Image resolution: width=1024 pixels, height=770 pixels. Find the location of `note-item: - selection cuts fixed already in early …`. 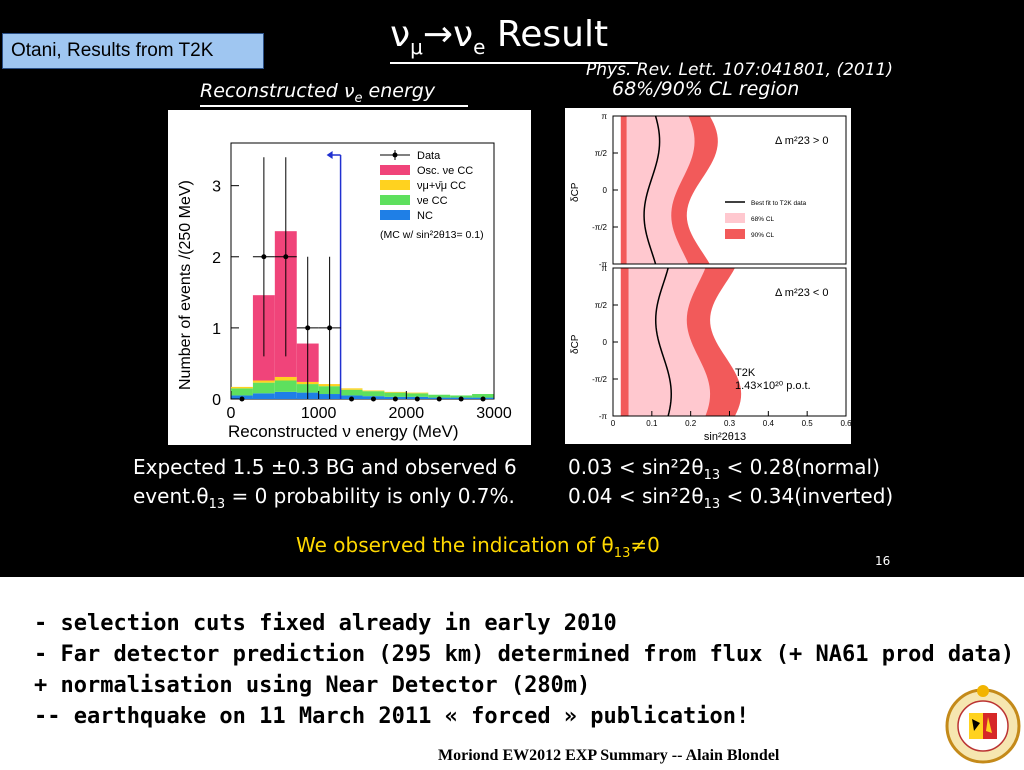

note-item: - selection cuts fixed already in early … is located at coordinates (325, 623).